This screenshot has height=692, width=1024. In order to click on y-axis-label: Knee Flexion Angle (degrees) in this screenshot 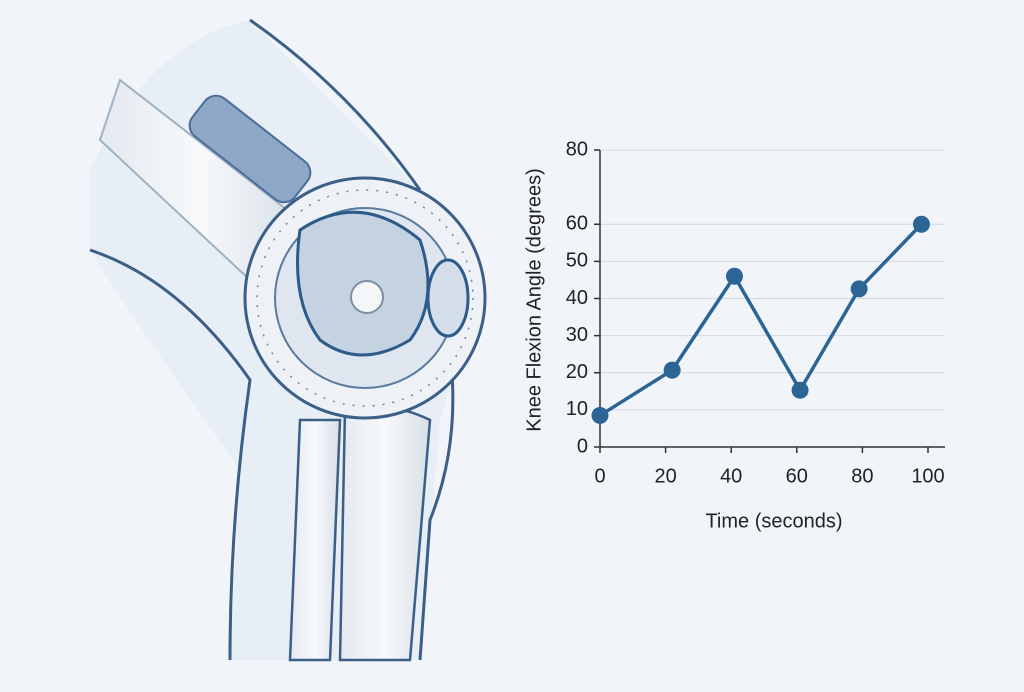, I will do `click(534, 300)`.